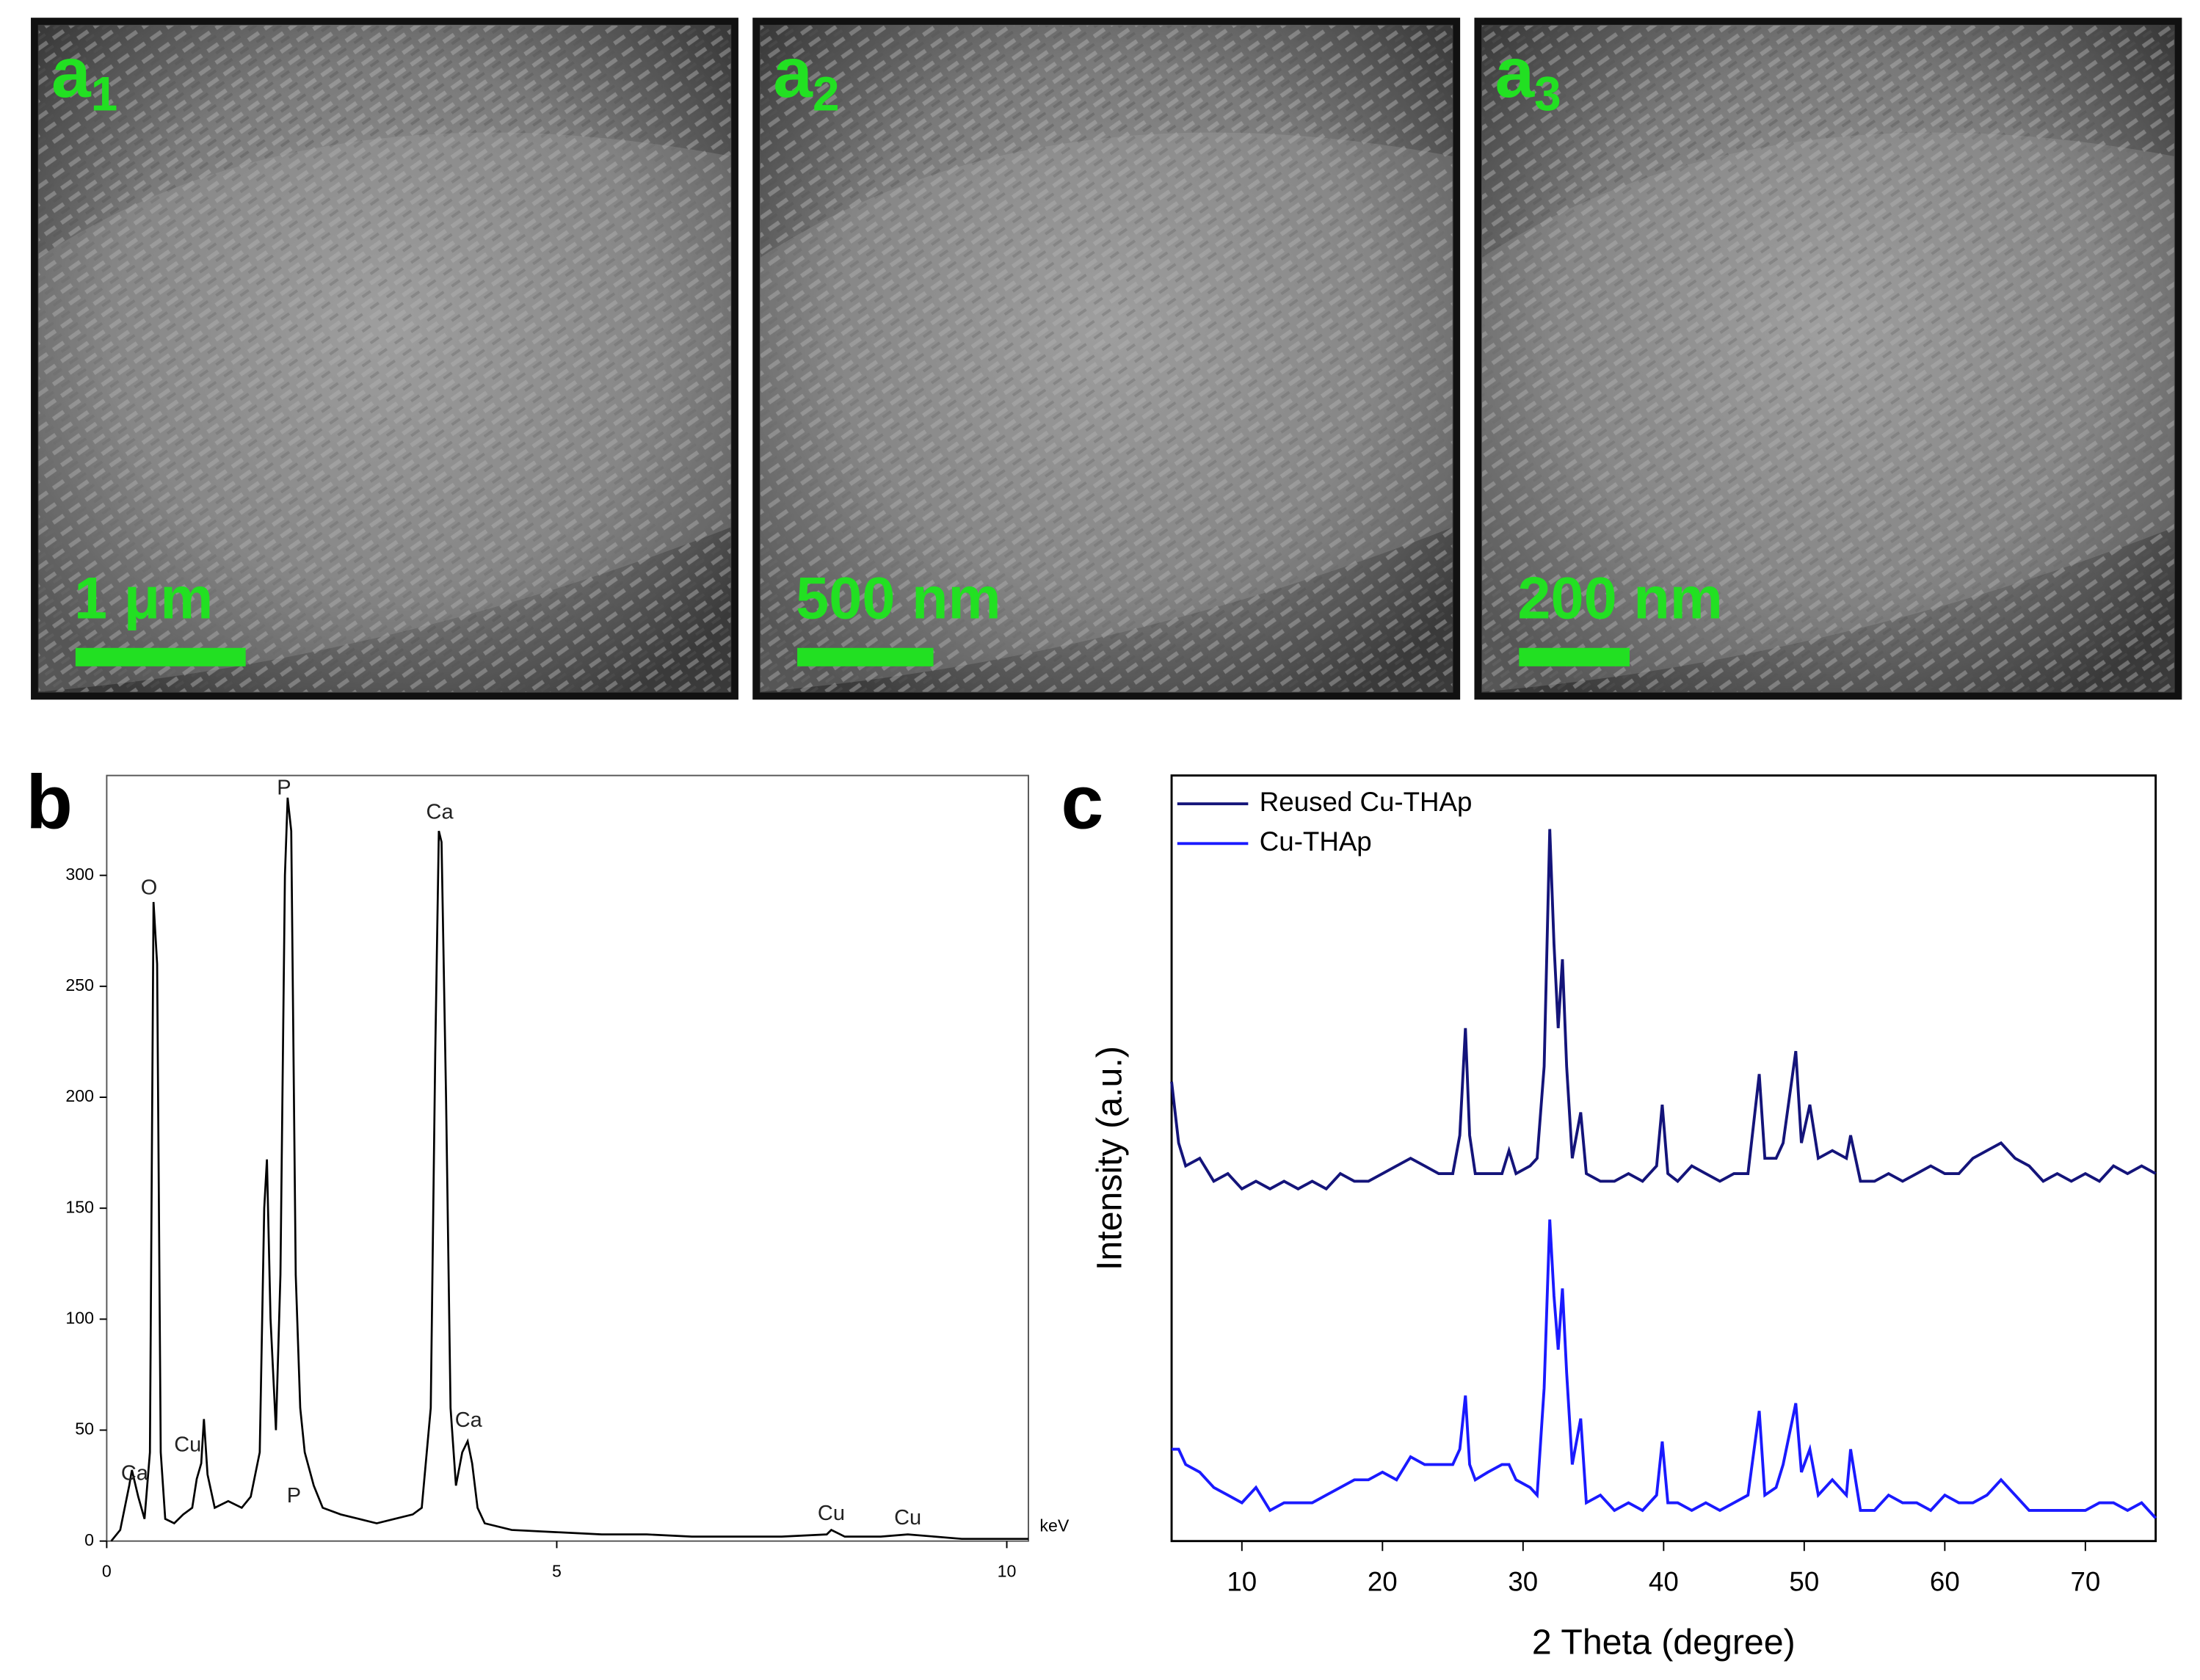 The width and height of the screenshot is (2200, 1680). What do you see at coordinates (1366, 802) in the screenshot?
I see `legend-label: Reused Cu-THAp` at bounding box center [1366, 802].